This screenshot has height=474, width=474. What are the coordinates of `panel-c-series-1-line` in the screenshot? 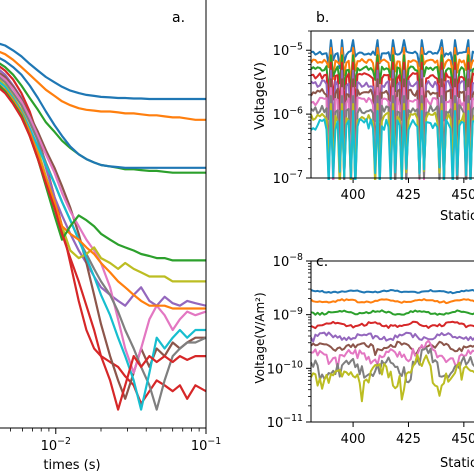 It's located at (392, 292).